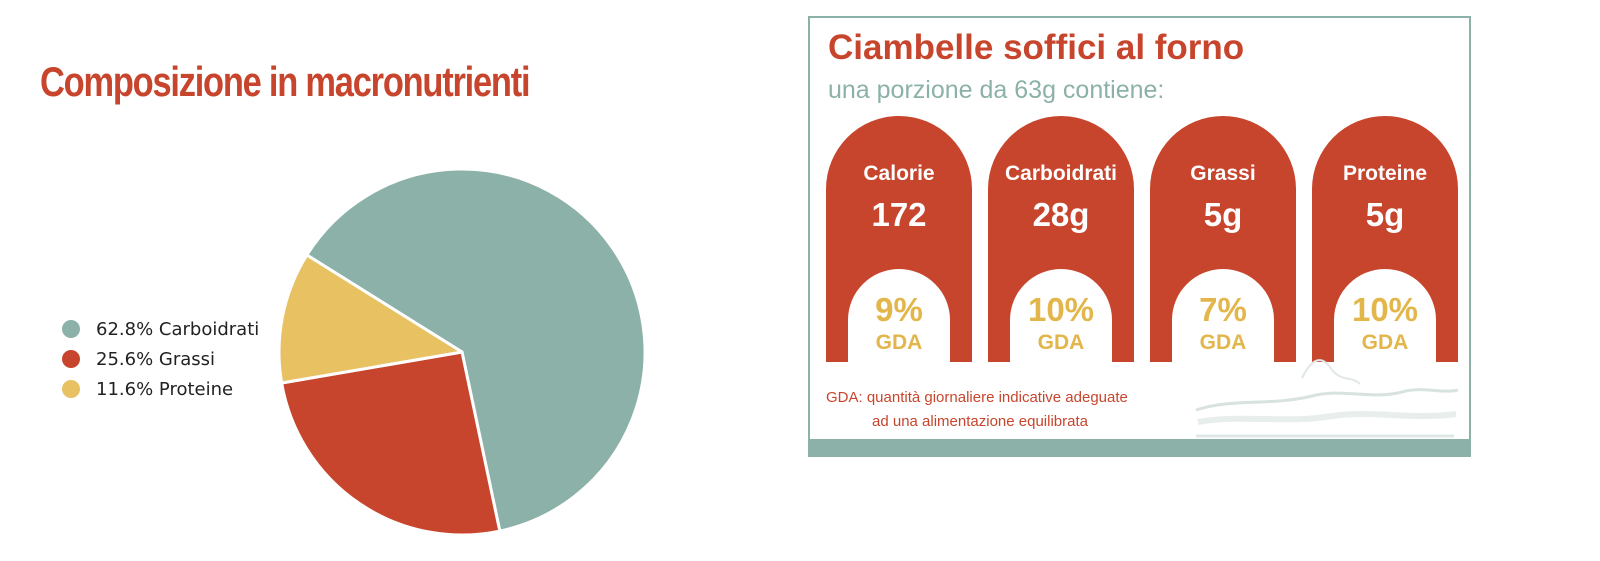  I want to click on gda-bubble: 9% GDA, so click(899, 315).